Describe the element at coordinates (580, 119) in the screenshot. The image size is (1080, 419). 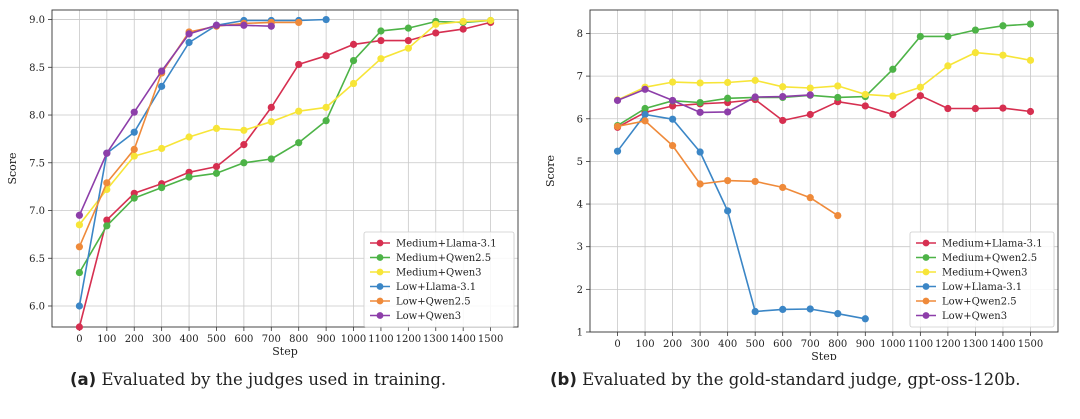
I see `y-tick-label: 6` at that location.